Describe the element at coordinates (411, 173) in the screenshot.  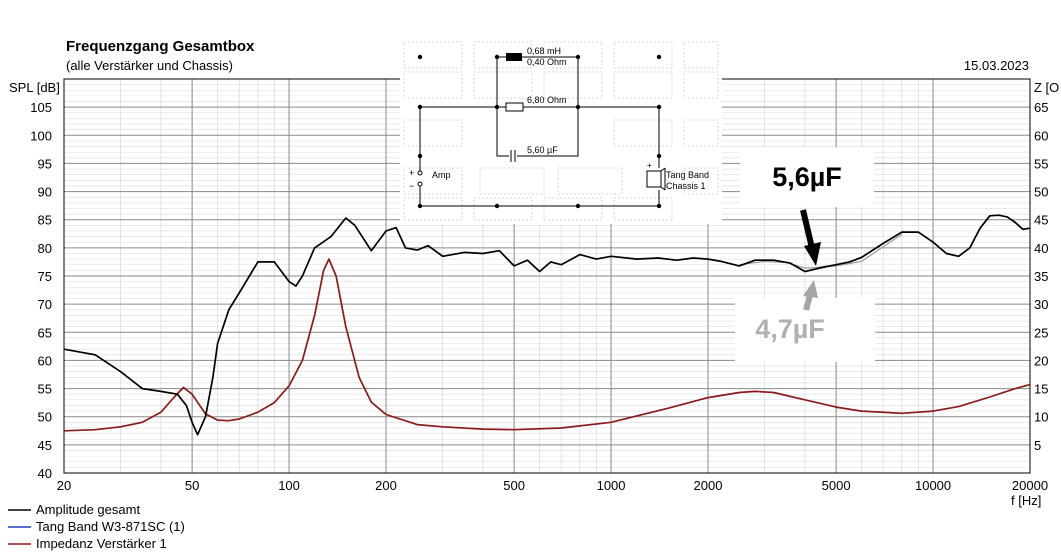
I see `amp-plus-sign: +` at that location.